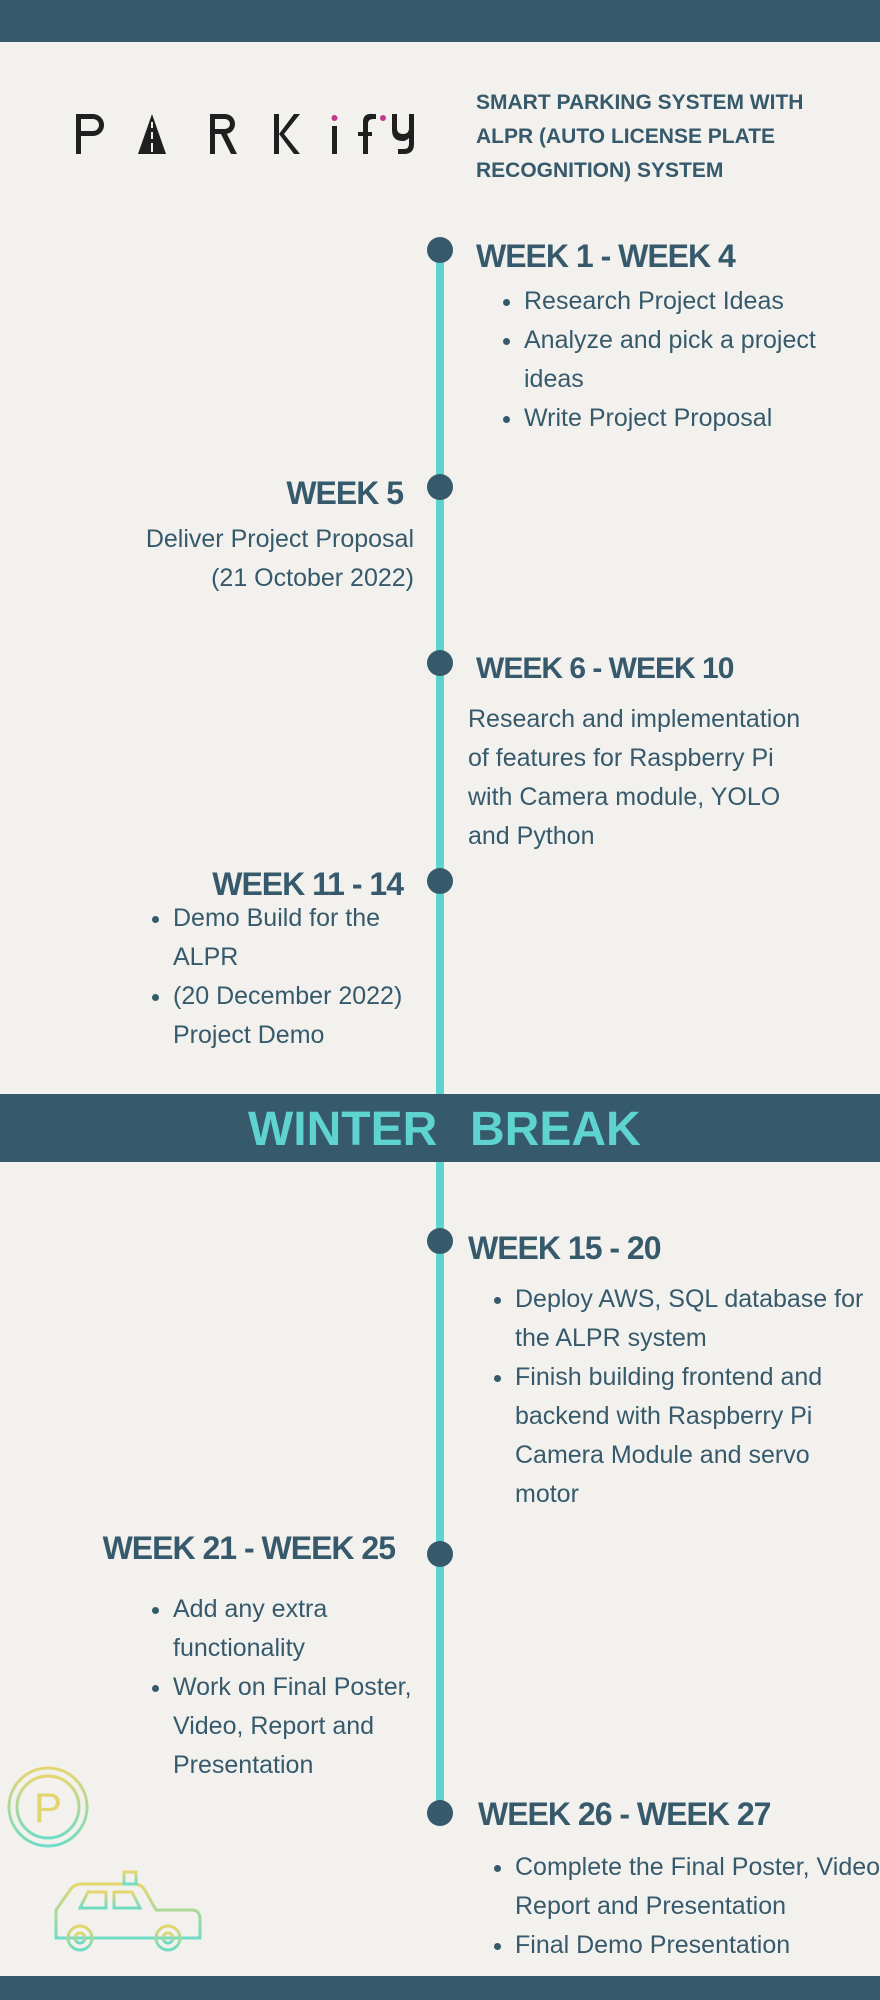  Describe the element at coordinates (104, 1862) in the screenshot. I see `parking-sign-and-taxi-icon: P` at that location.